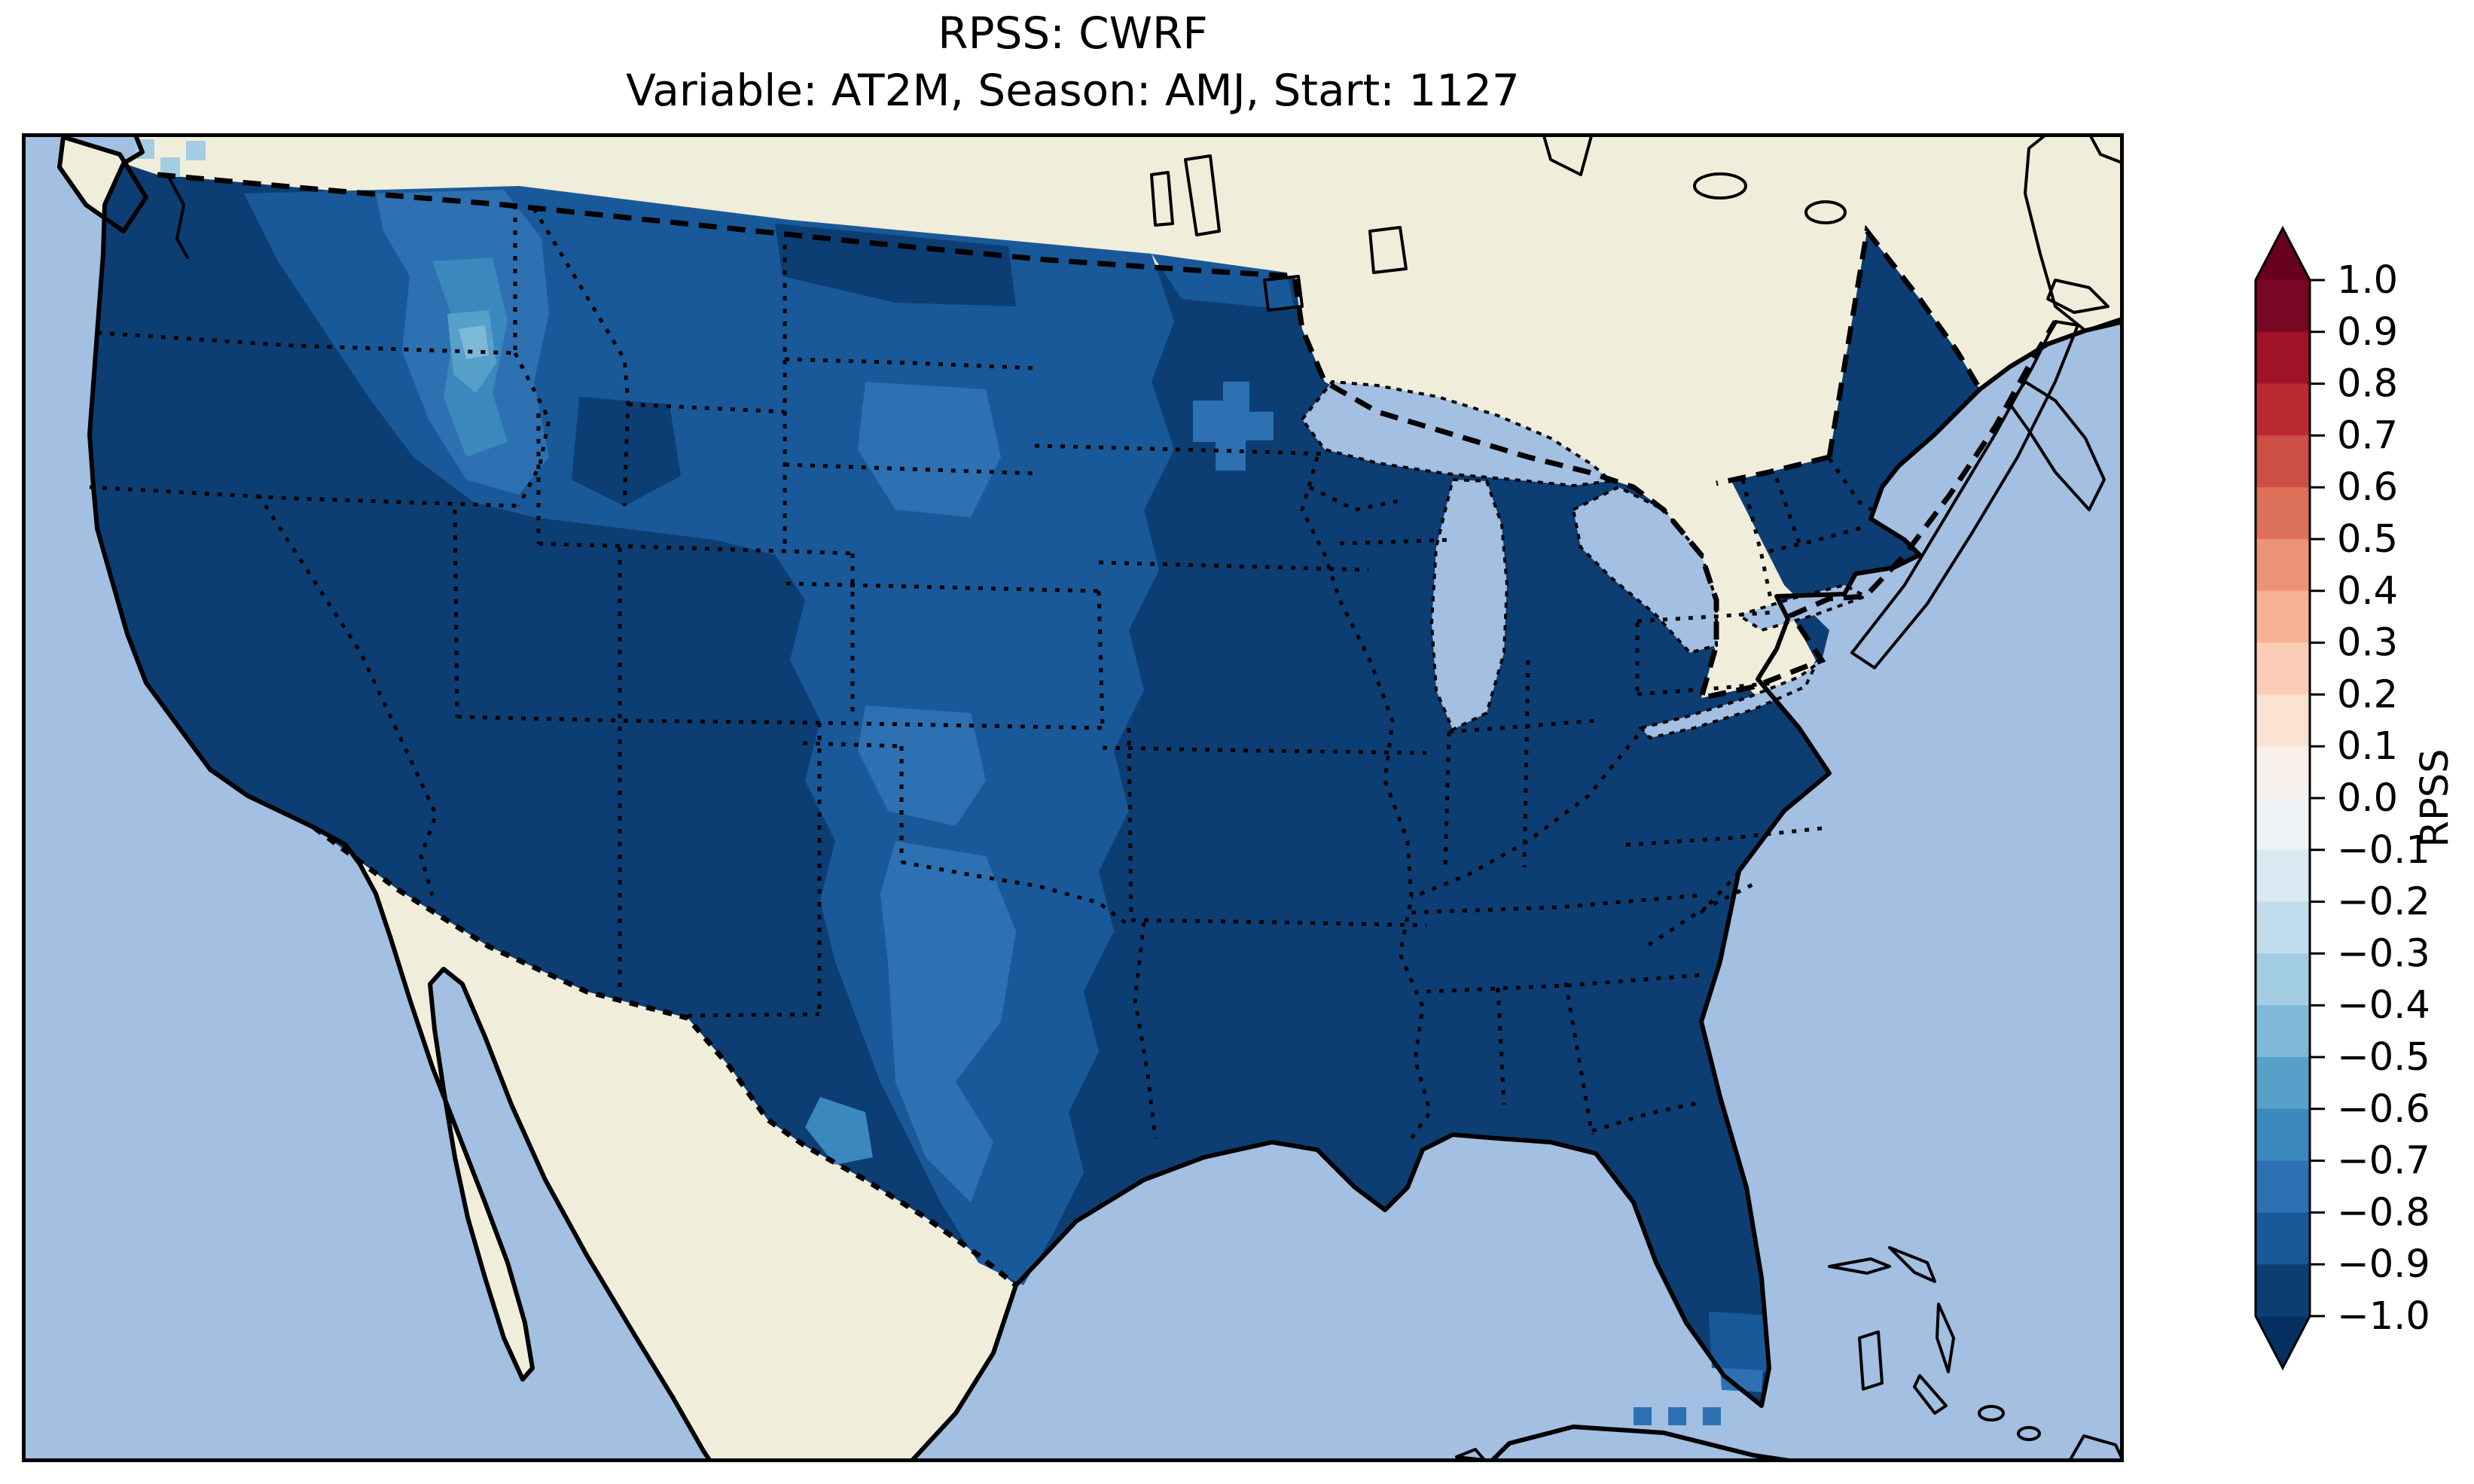 This screenshot has height=1484, width=2474. What do you see at coordinates (1728, 701) in the screenshot?
I see `lake-erie` at bounding box center [1728, 701].